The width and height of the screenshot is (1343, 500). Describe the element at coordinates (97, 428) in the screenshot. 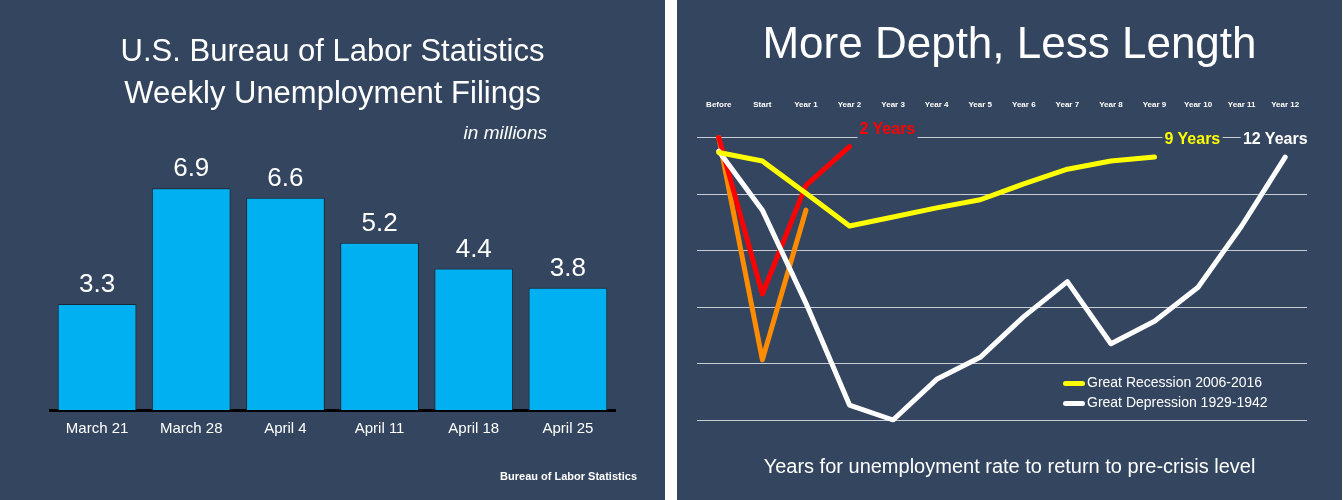

I see `x-tick-label: March 21` at that location.